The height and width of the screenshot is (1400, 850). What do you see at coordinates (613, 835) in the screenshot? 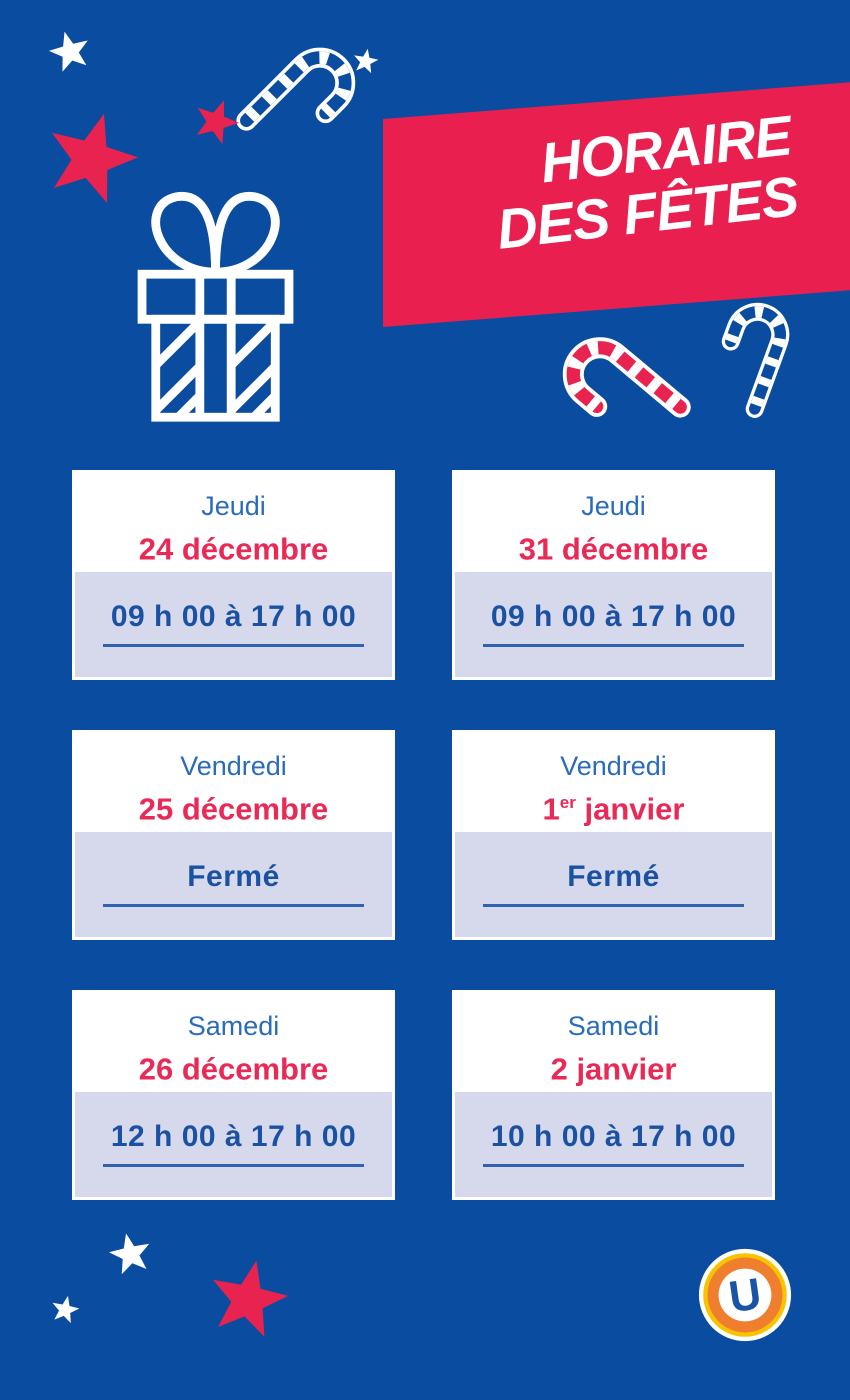
I see `schedule-card: Vendredi 1er janvier Fermé` at bounding box center [613, 835].